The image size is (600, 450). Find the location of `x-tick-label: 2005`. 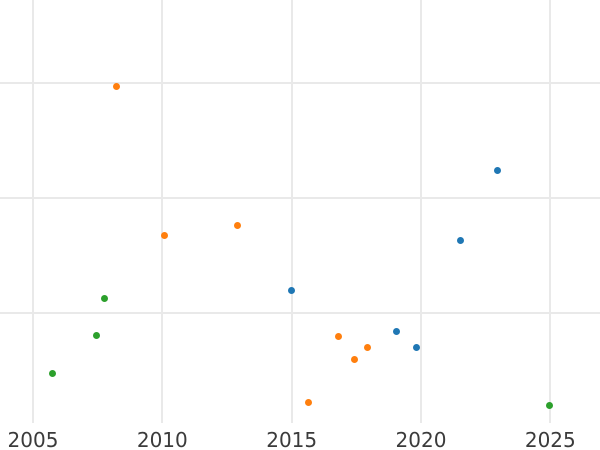

x-tick-label: 2005 is located at coordinates (33, 439).